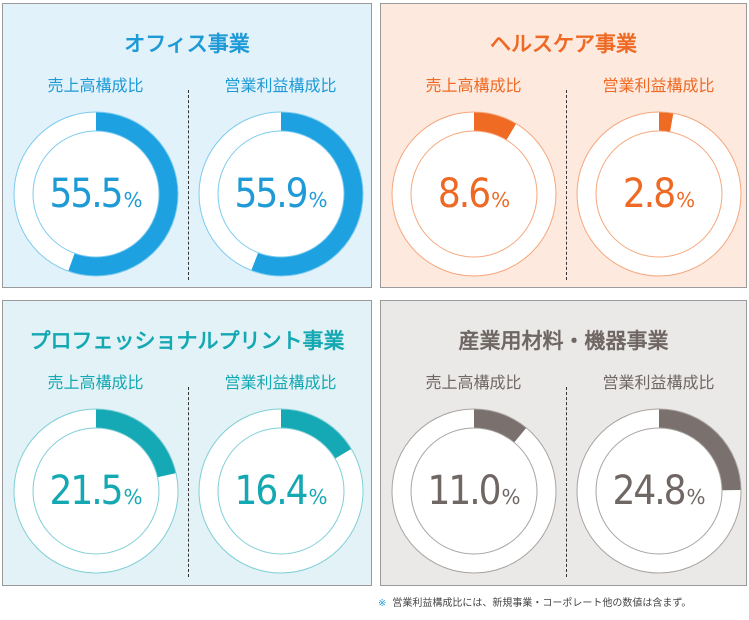  I want to click on donut-value: 55.9%, so click(281, 194).